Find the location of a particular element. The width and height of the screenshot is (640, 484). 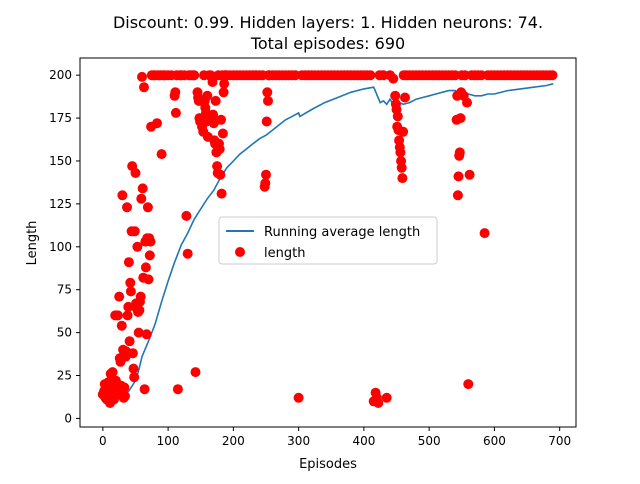

y-tick-label: 25 is located at coordinates (64, 376).